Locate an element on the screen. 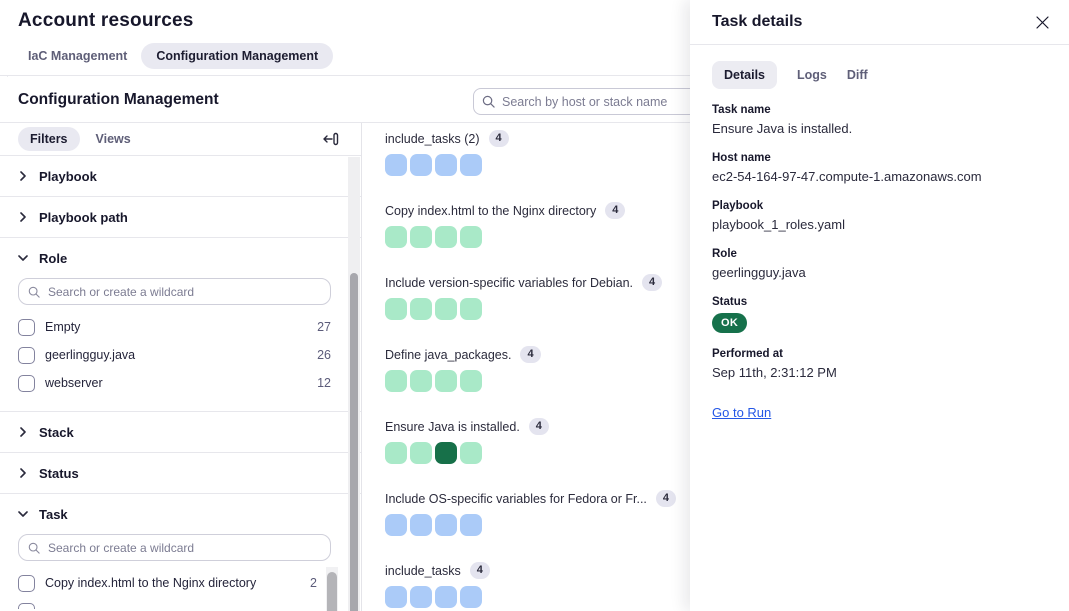 Image resolution: width=1069 pixels, height=611 pixels. field-value: playbook_1_roles.yaml is located at coordinates (778, 224).